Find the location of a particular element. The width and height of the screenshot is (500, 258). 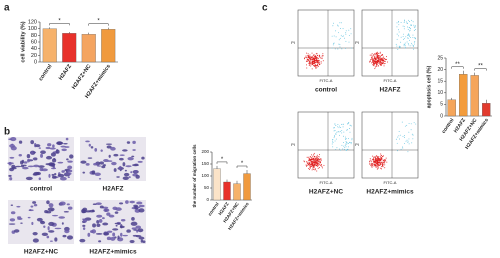

y-tick-label: 0 is located at coordinates (441, 116).